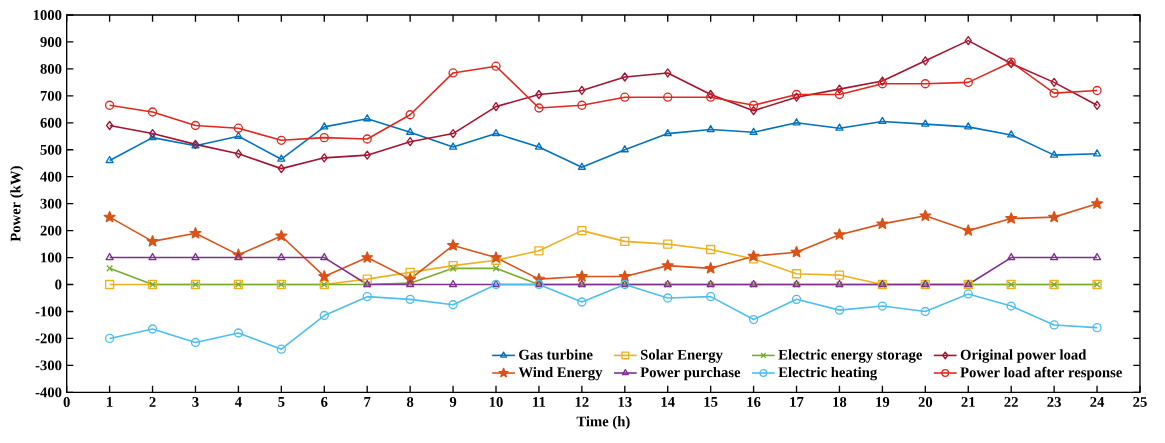 This screenshot has width=1165, height=443. Describe the element at coordinates (681, 356) in the screenshot. I see `legend-label: Solar Energy` at that location.